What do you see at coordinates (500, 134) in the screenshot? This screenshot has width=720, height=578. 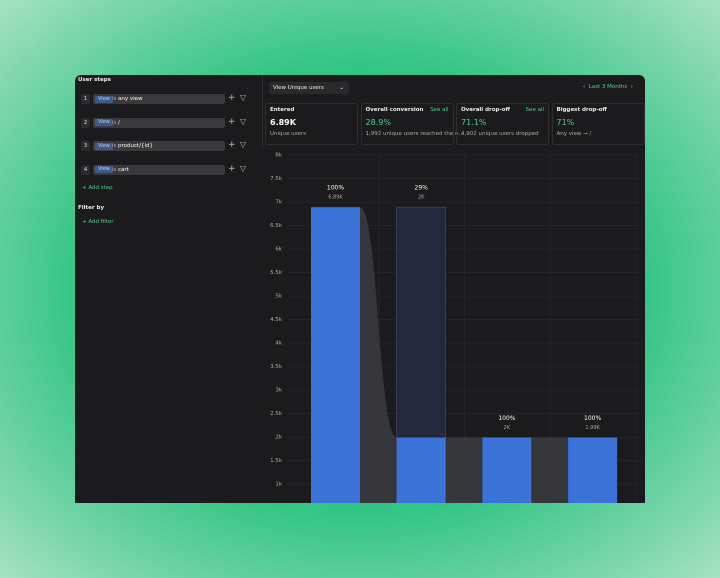 I see `stat-note: 4,902 unique users dropped` at bounding box center [500, 134].